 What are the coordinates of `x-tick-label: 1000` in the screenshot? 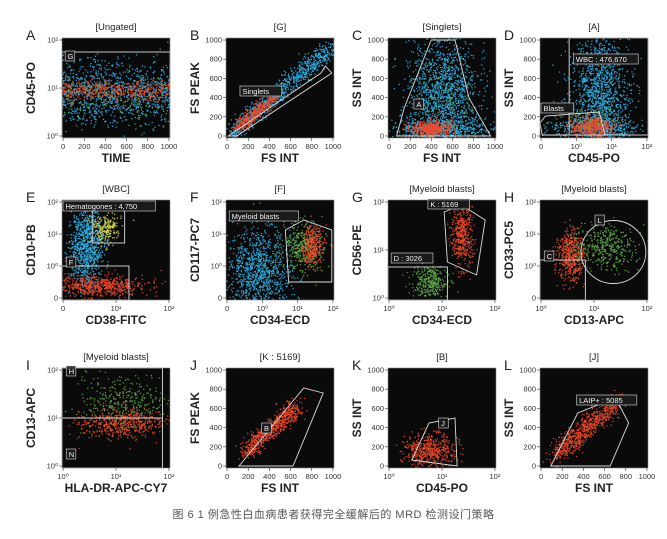 It's located at (333, 146).